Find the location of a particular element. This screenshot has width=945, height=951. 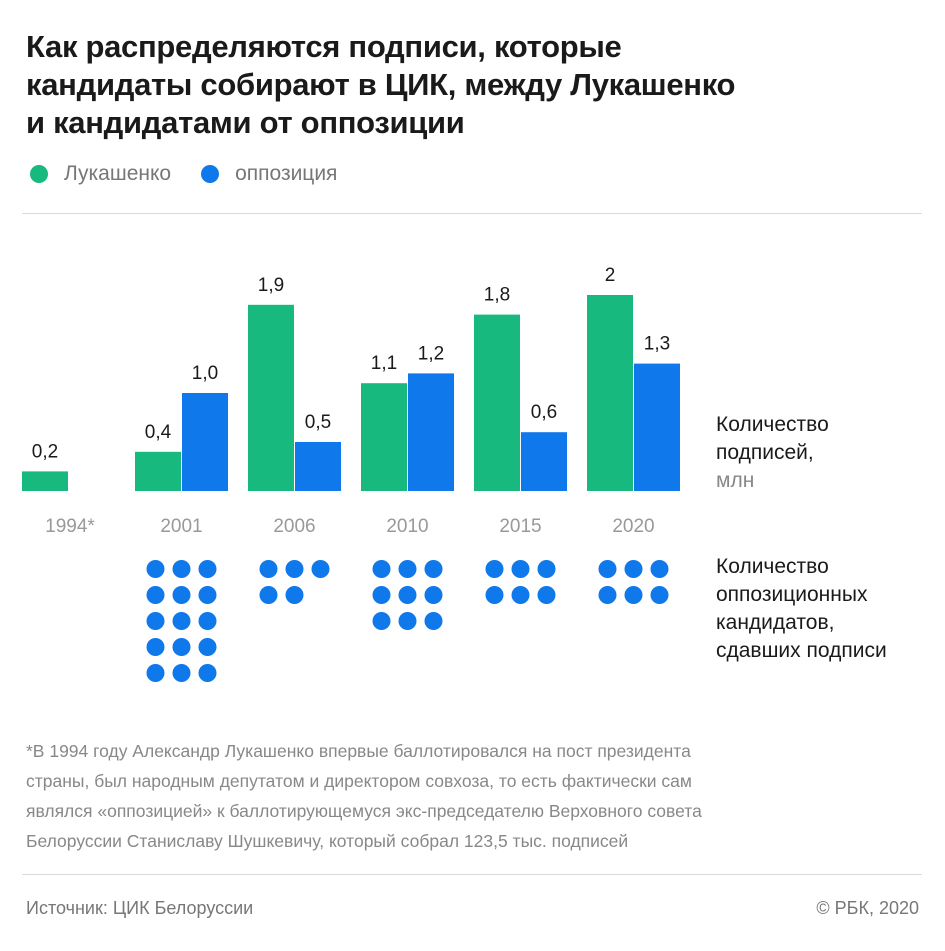

data-label: 1,3 is located at coordinates (657, 344).